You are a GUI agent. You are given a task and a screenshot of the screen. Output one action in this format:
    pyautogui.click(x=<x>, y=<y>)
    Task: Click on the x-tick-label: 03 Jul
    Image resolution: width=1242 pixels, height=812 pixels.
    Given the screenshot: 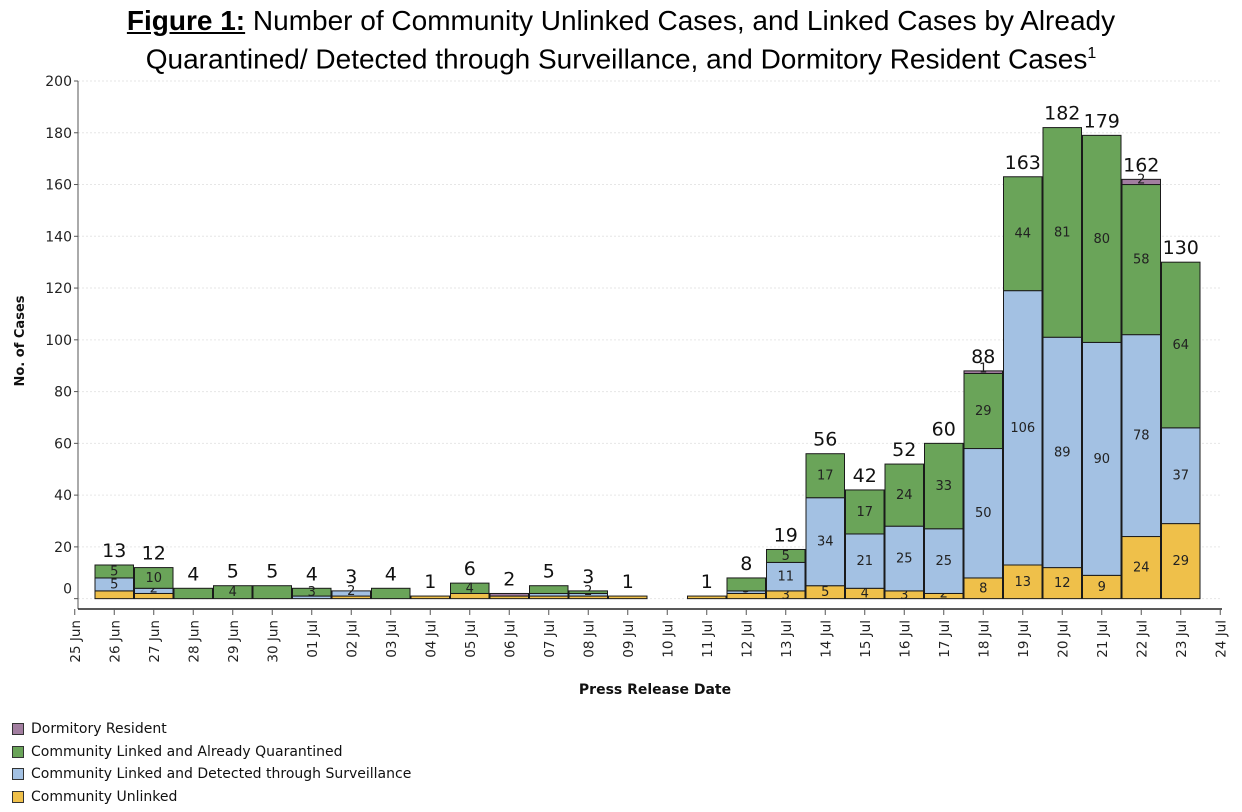 What is the action you would take?
    pyautogui.click(x=392, y=639)
    